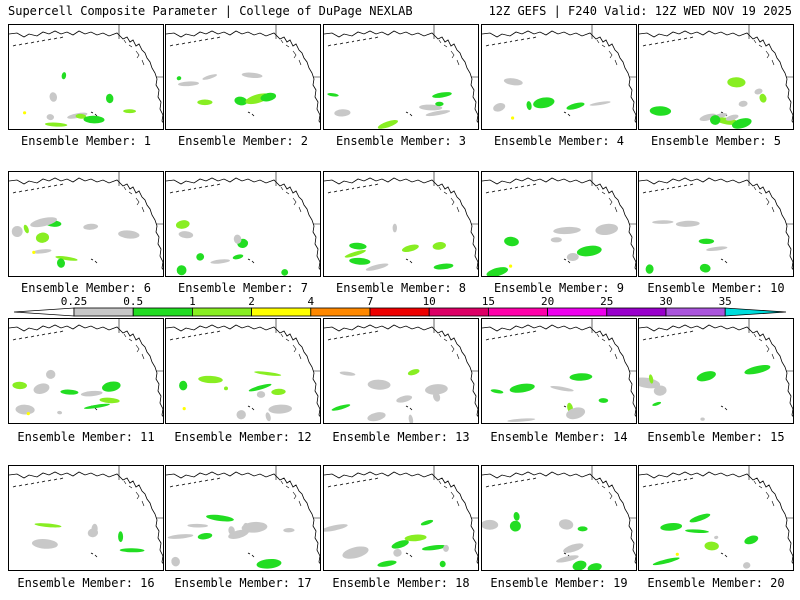  Describe the element at coordinates (429, 302) in the screenshot. I see `scale-tick-label: 10` at that location.